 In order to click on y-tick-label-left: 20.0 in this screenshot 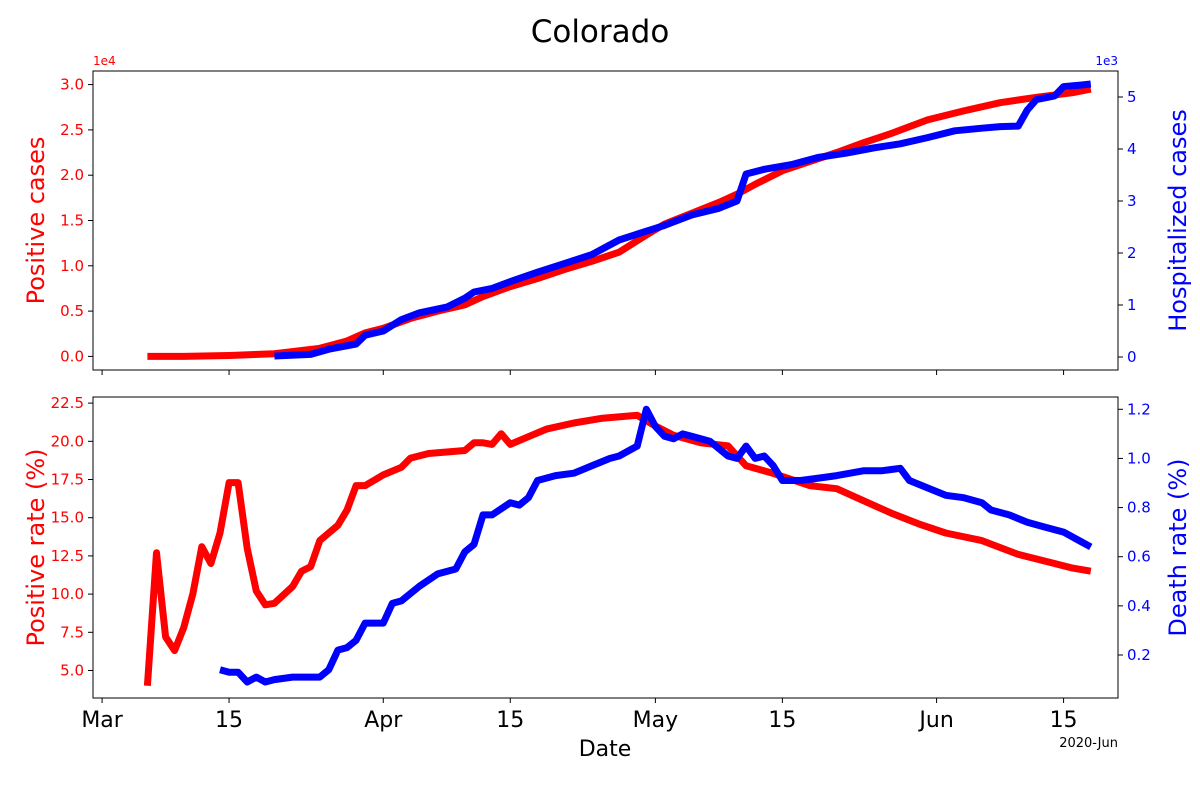, I will do `click(67, 441)`.